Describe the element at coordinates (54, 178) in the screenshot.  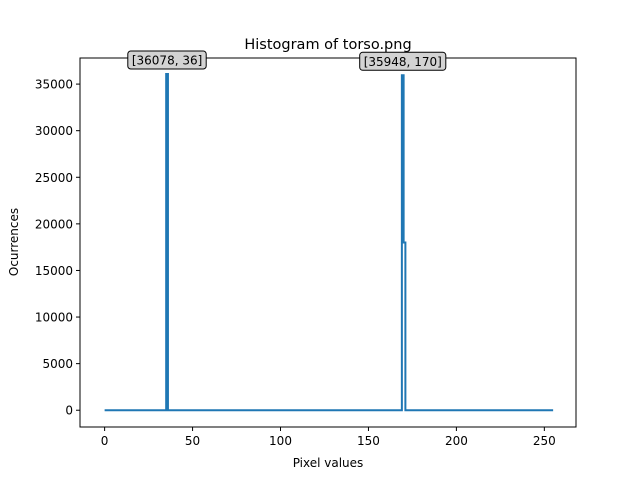
I see `y-tick-label: 25000` at that location.